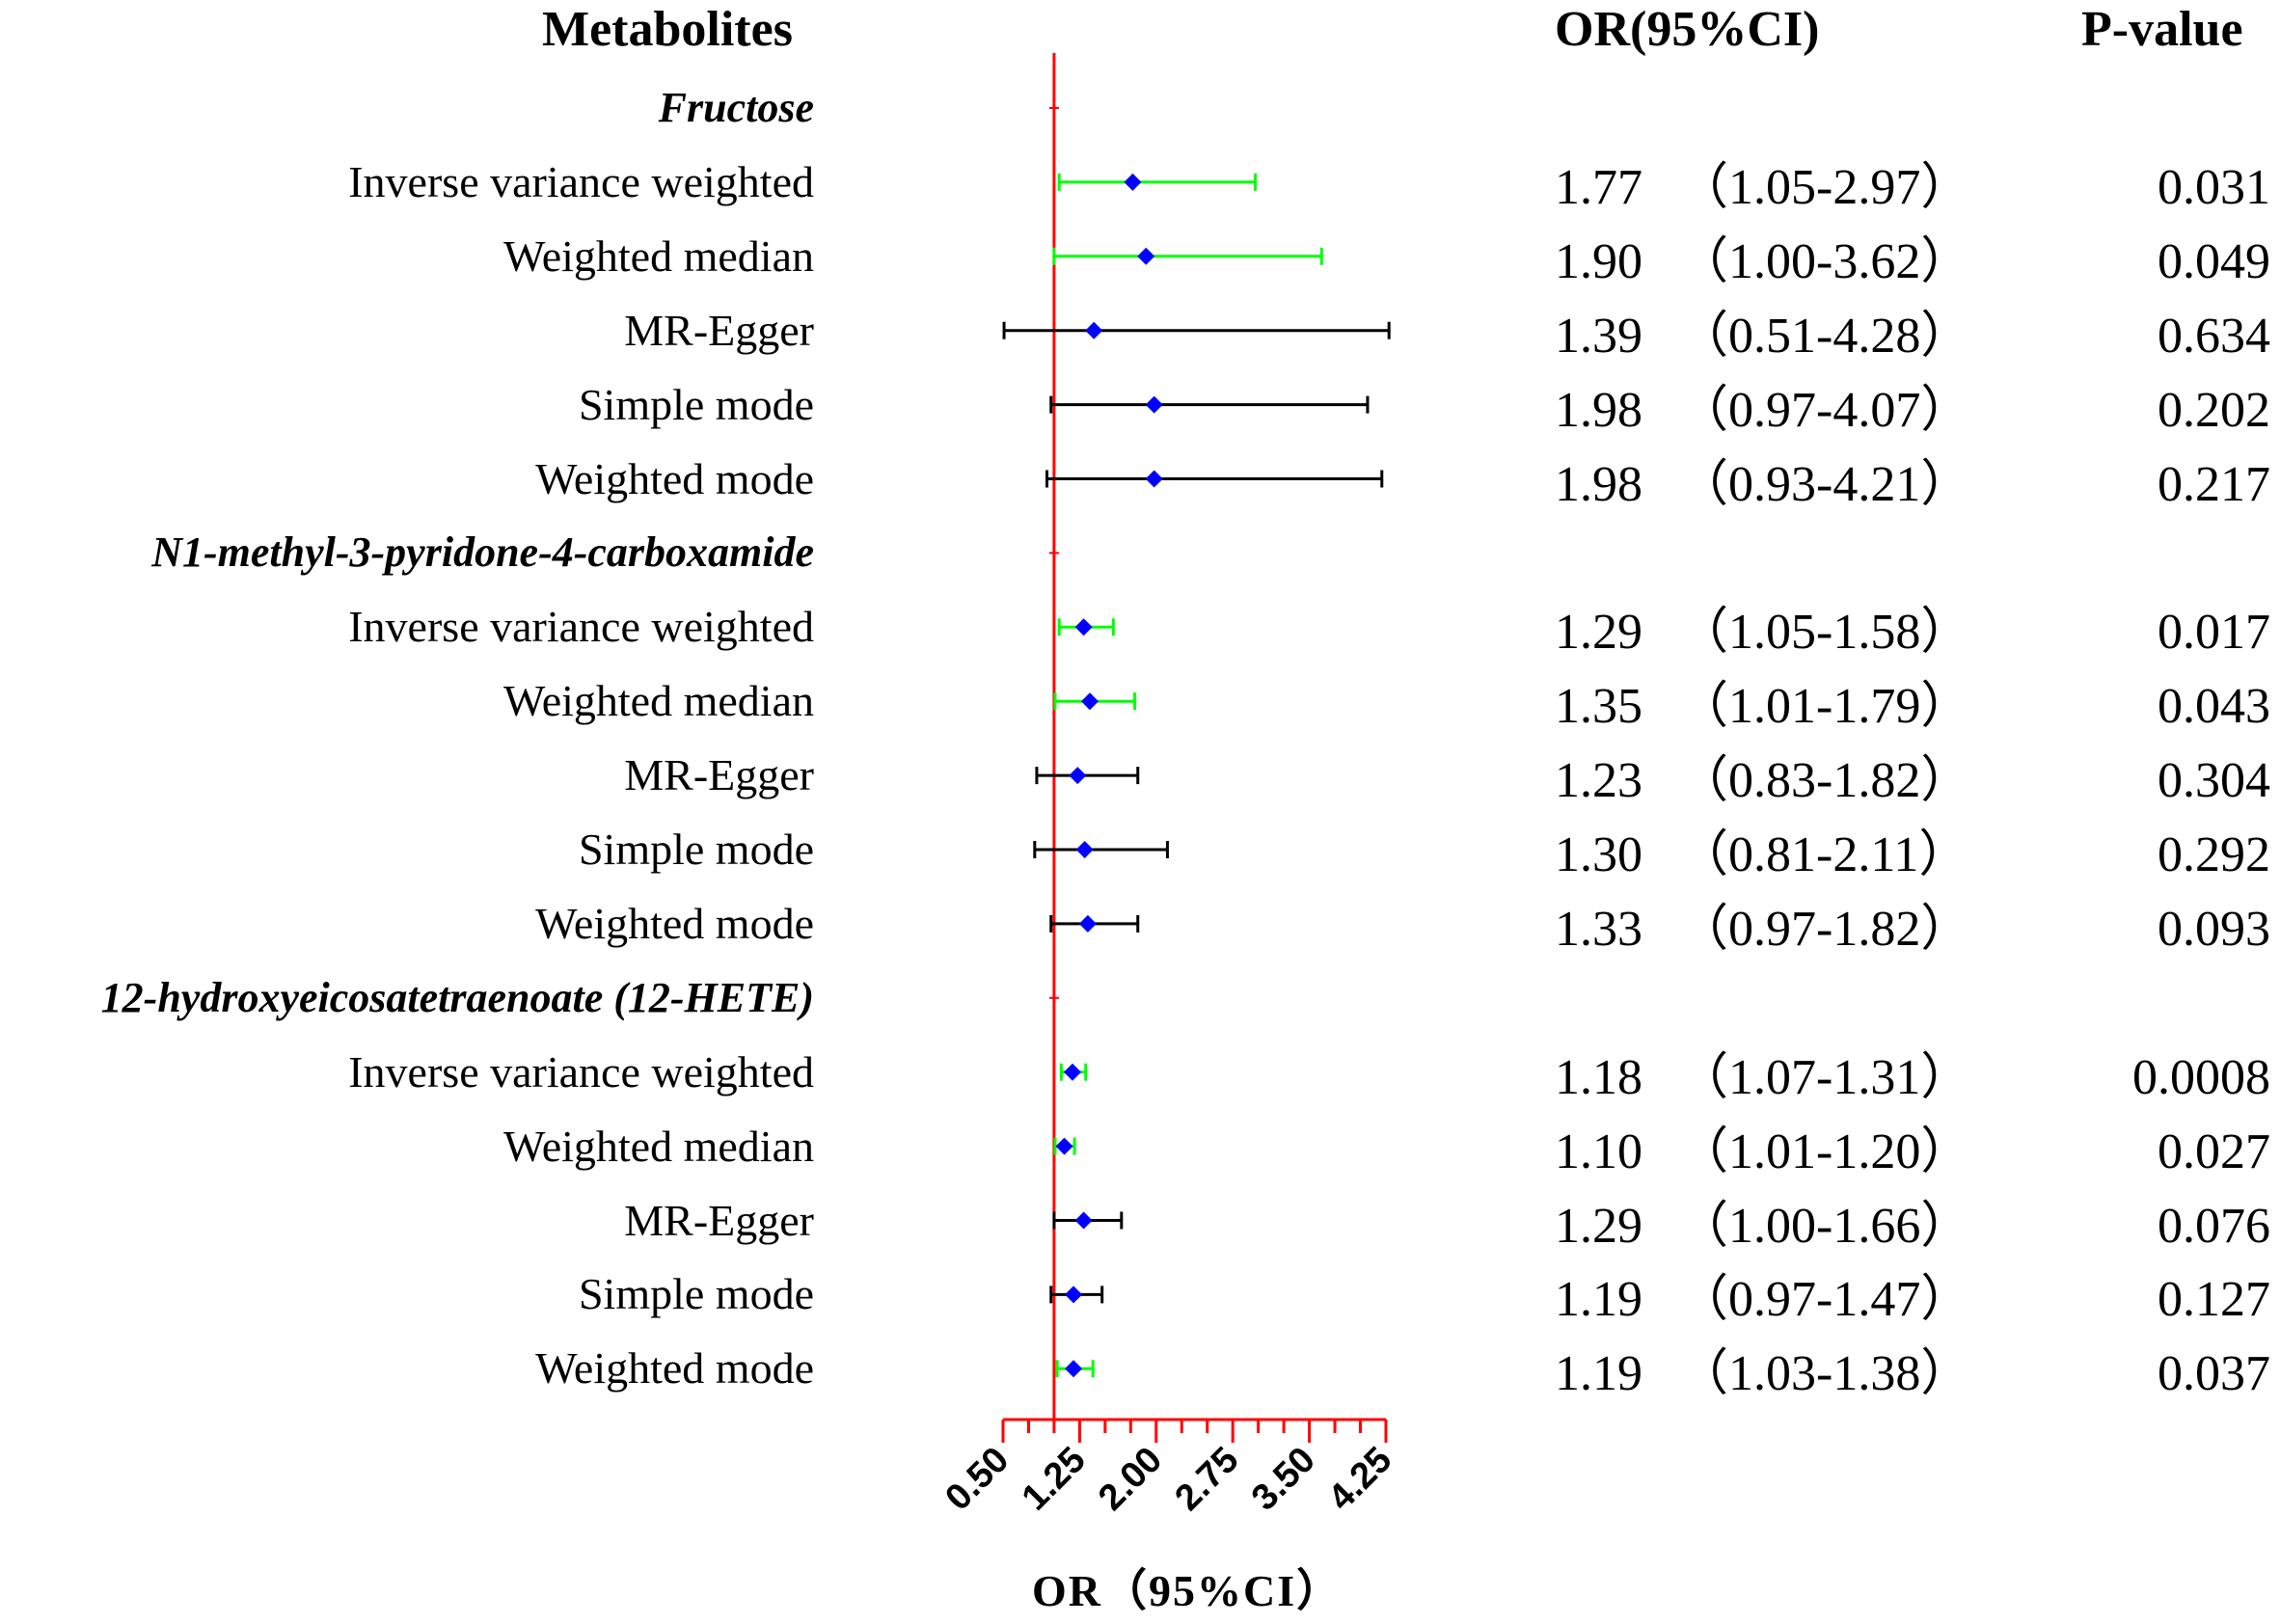  Describe the element at coordinates (1283, 1479) in the screenshot. I see `x-tick-label: 3.50` at that location.